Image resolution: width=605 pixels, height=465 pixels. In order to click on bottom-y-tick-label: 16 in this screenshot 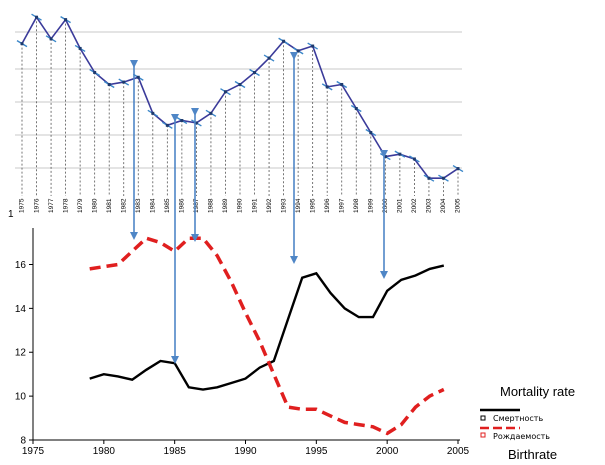, I will do `click(21, 265)`.